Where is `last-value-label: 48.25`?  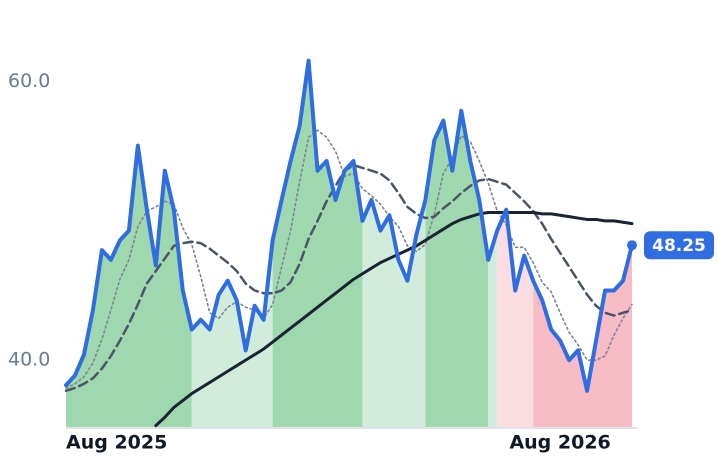 last-value-label: 48.25 is located at coordinates (679, 246).